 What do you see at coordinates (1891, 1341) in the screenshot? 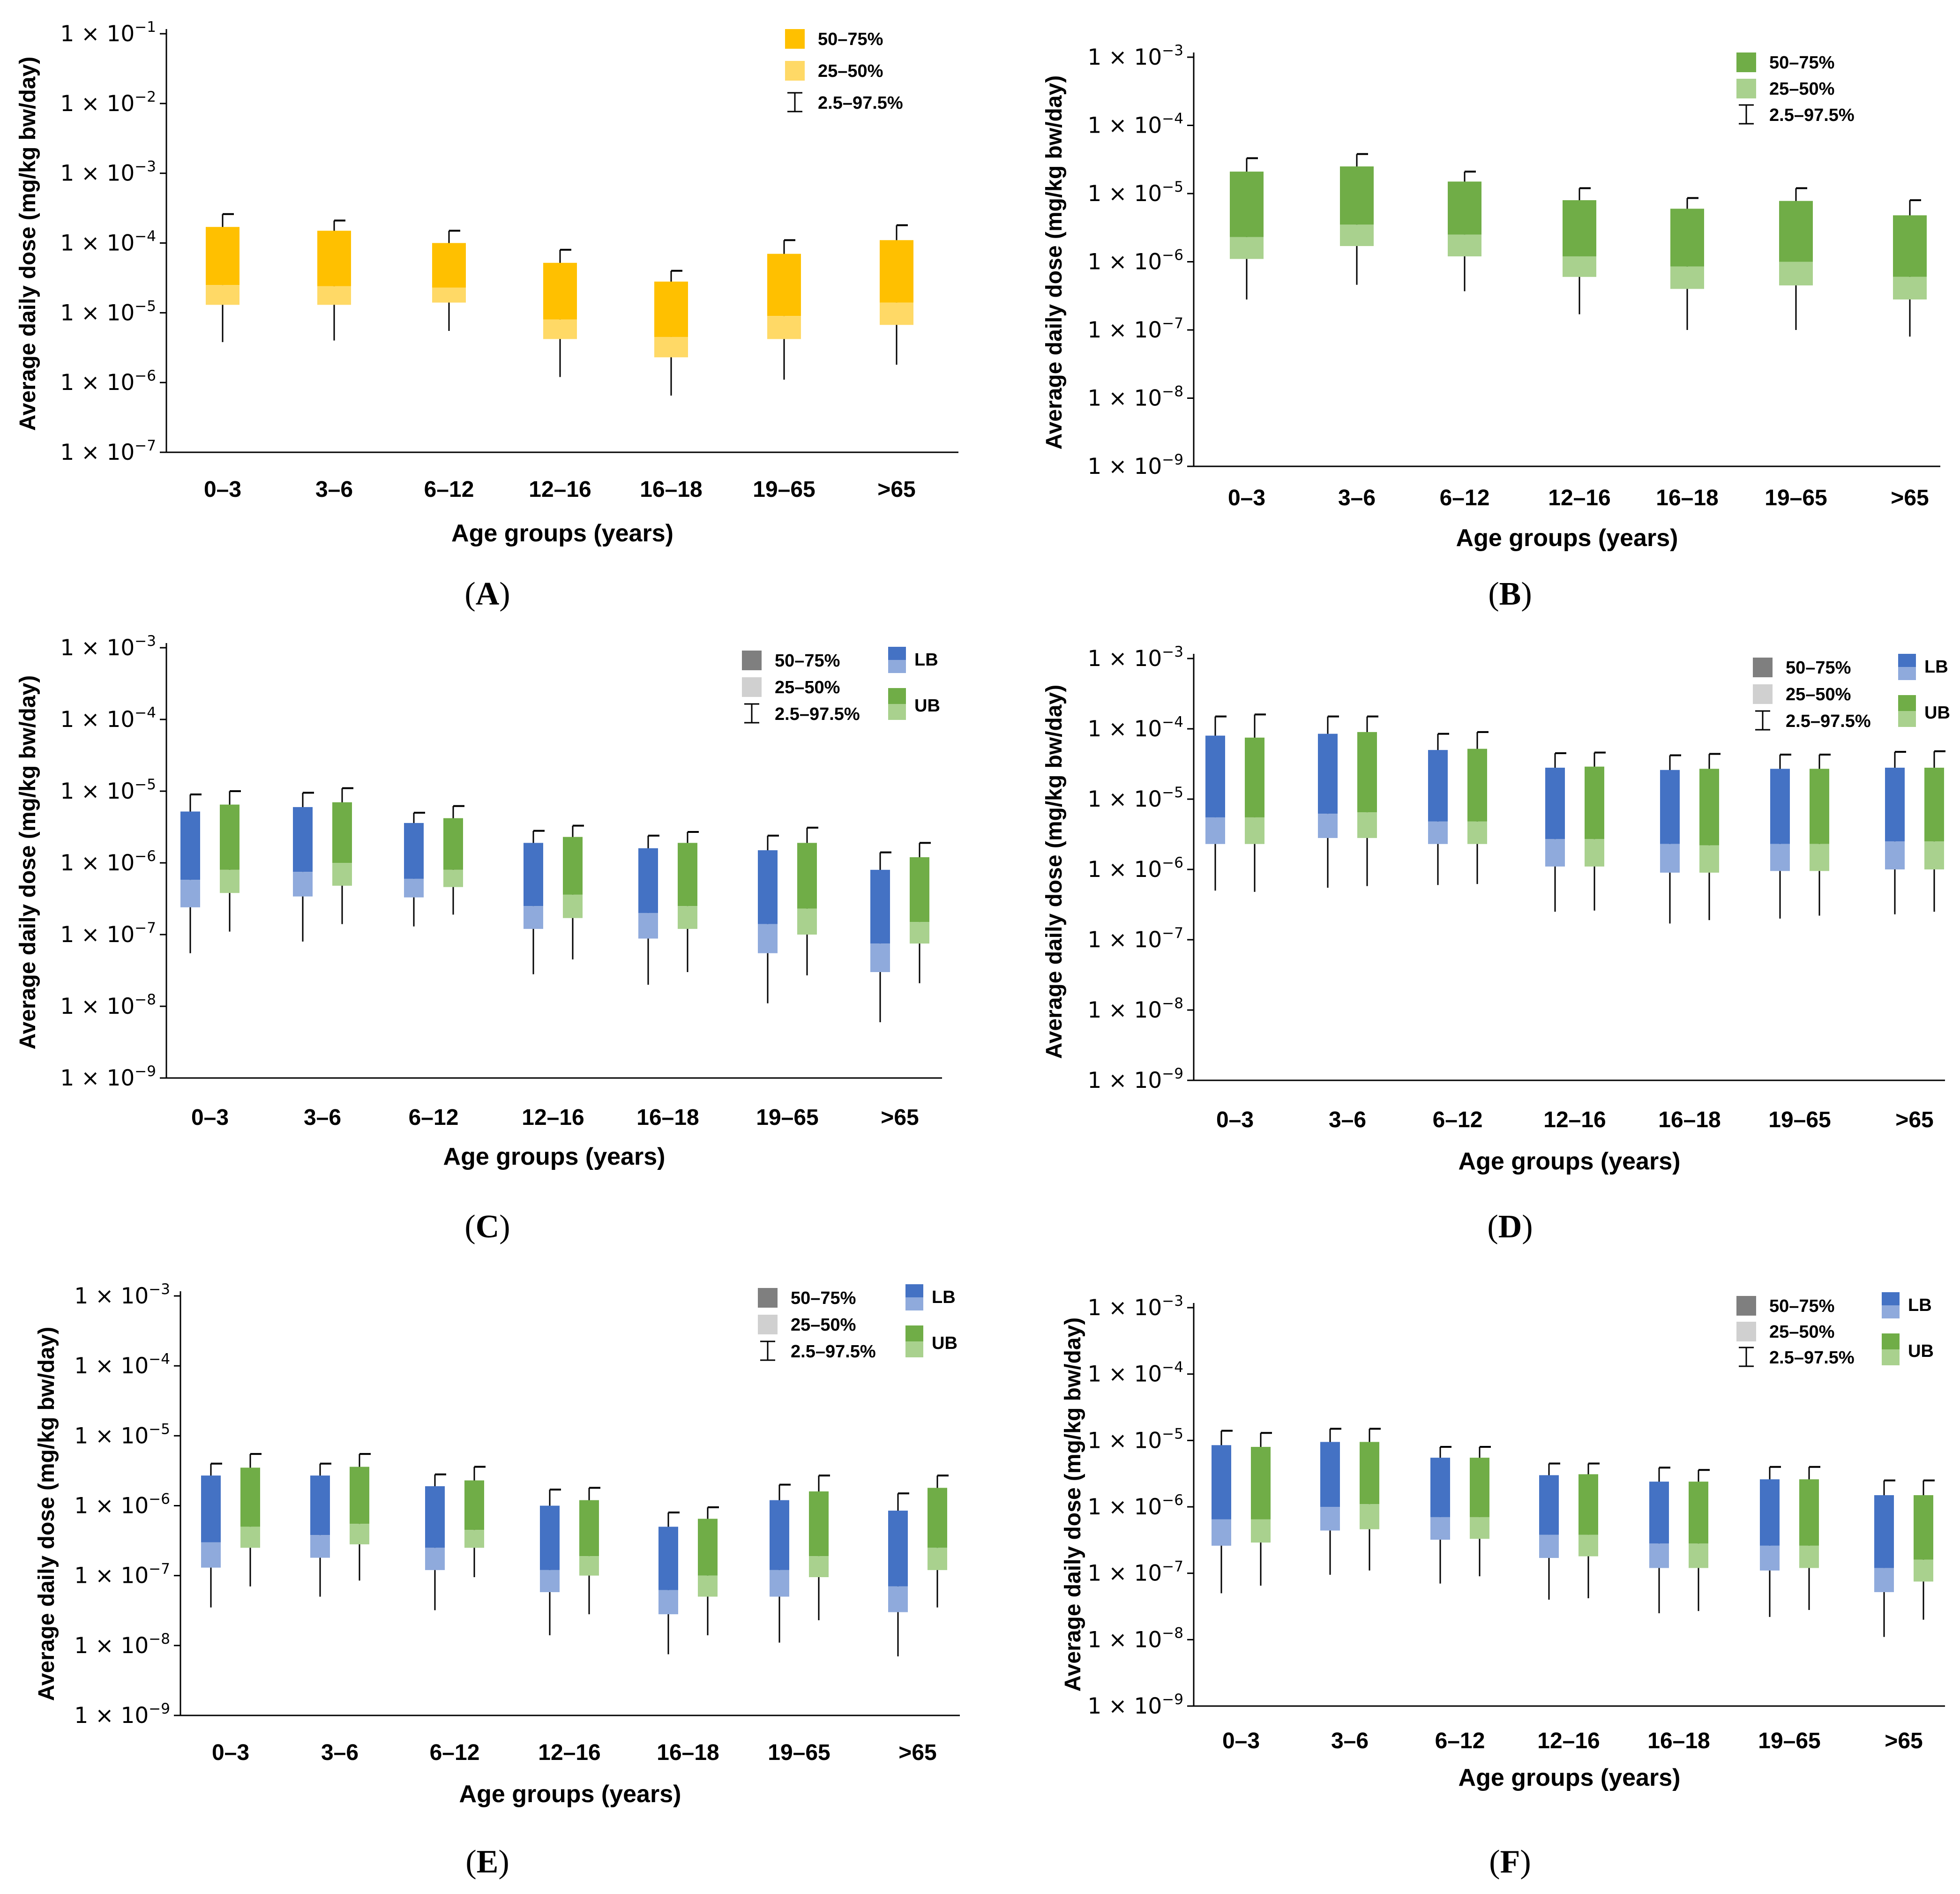
I see `legend-swatch-ub-dark` at bounding box center [1891, 1341].